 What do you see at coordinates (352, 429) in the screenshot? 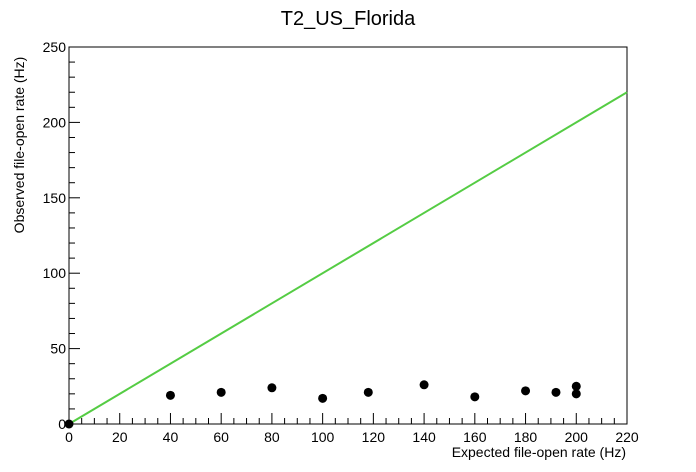
I see `x-axis: 0 20 40 60 80 100 120 140 160 180 200 220` at bounding box center [352, 429].